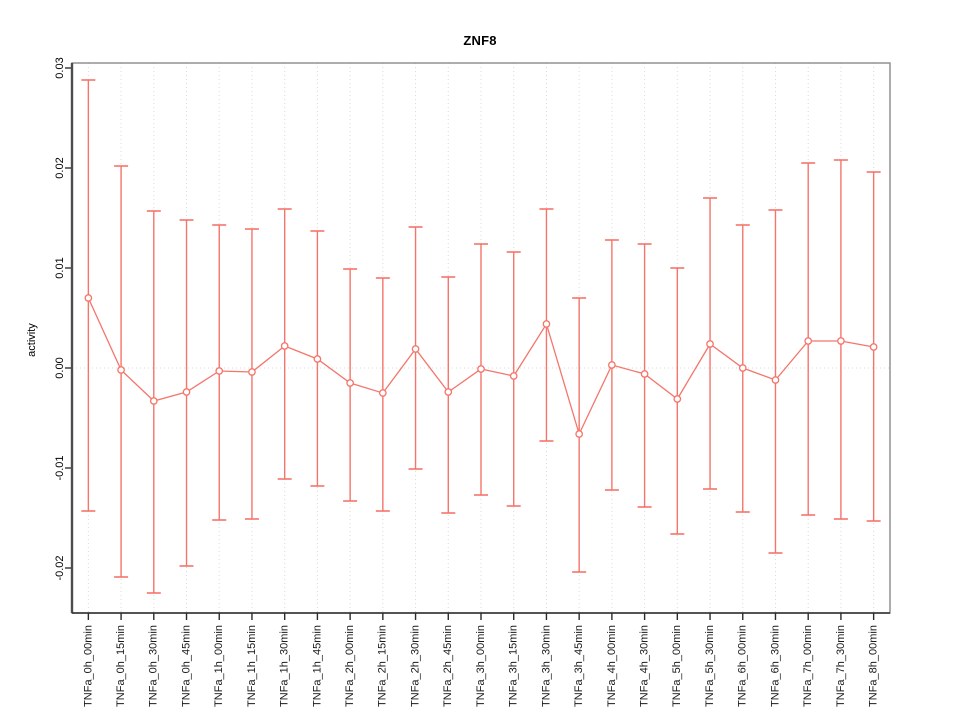 This screenshot has height=720, width=960. What do you see at coordinates (60, 367) in the screenshot?
I see `y-axis-tick-label: 0.00` at bounding box center [60, 367].